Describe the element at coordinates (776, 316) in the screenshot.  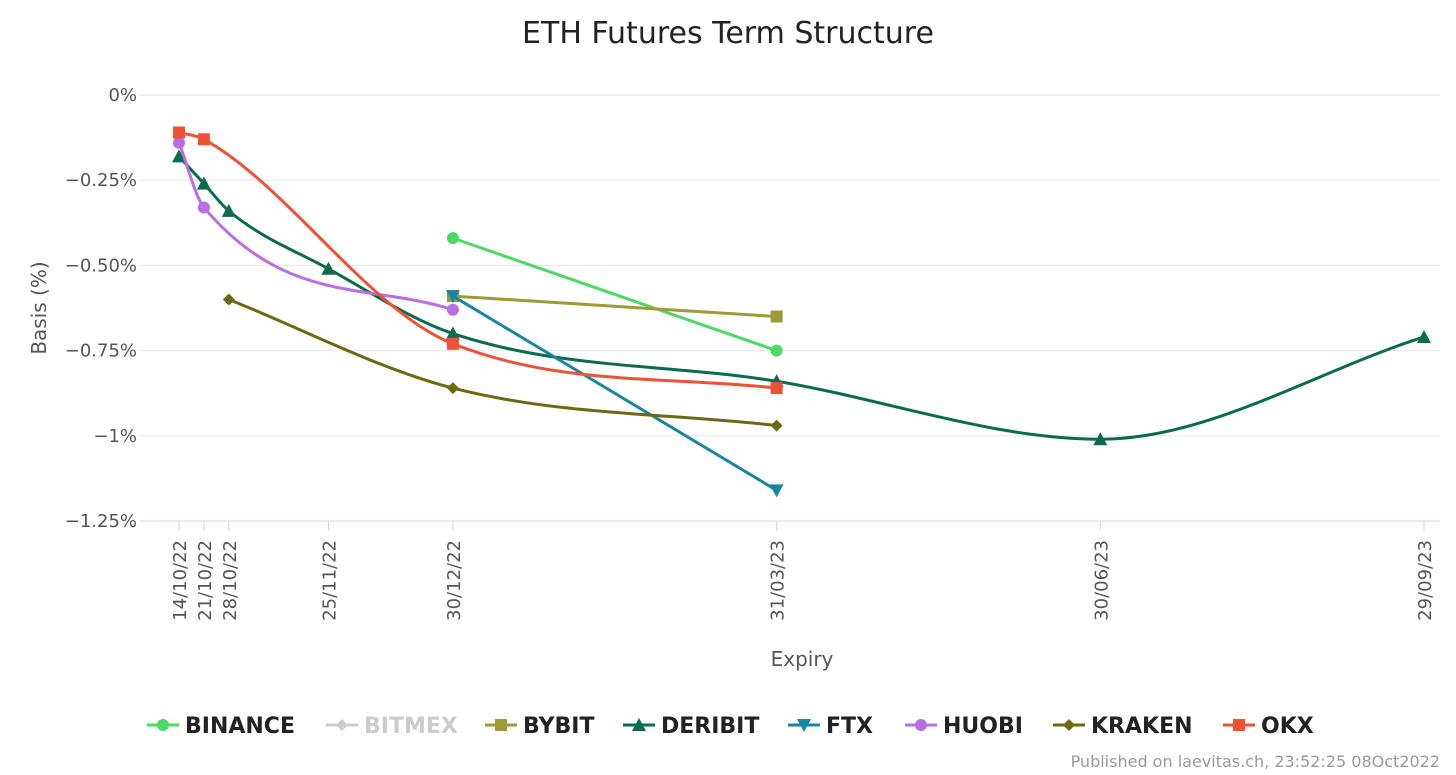
I see `data-point-bybit` at that location.